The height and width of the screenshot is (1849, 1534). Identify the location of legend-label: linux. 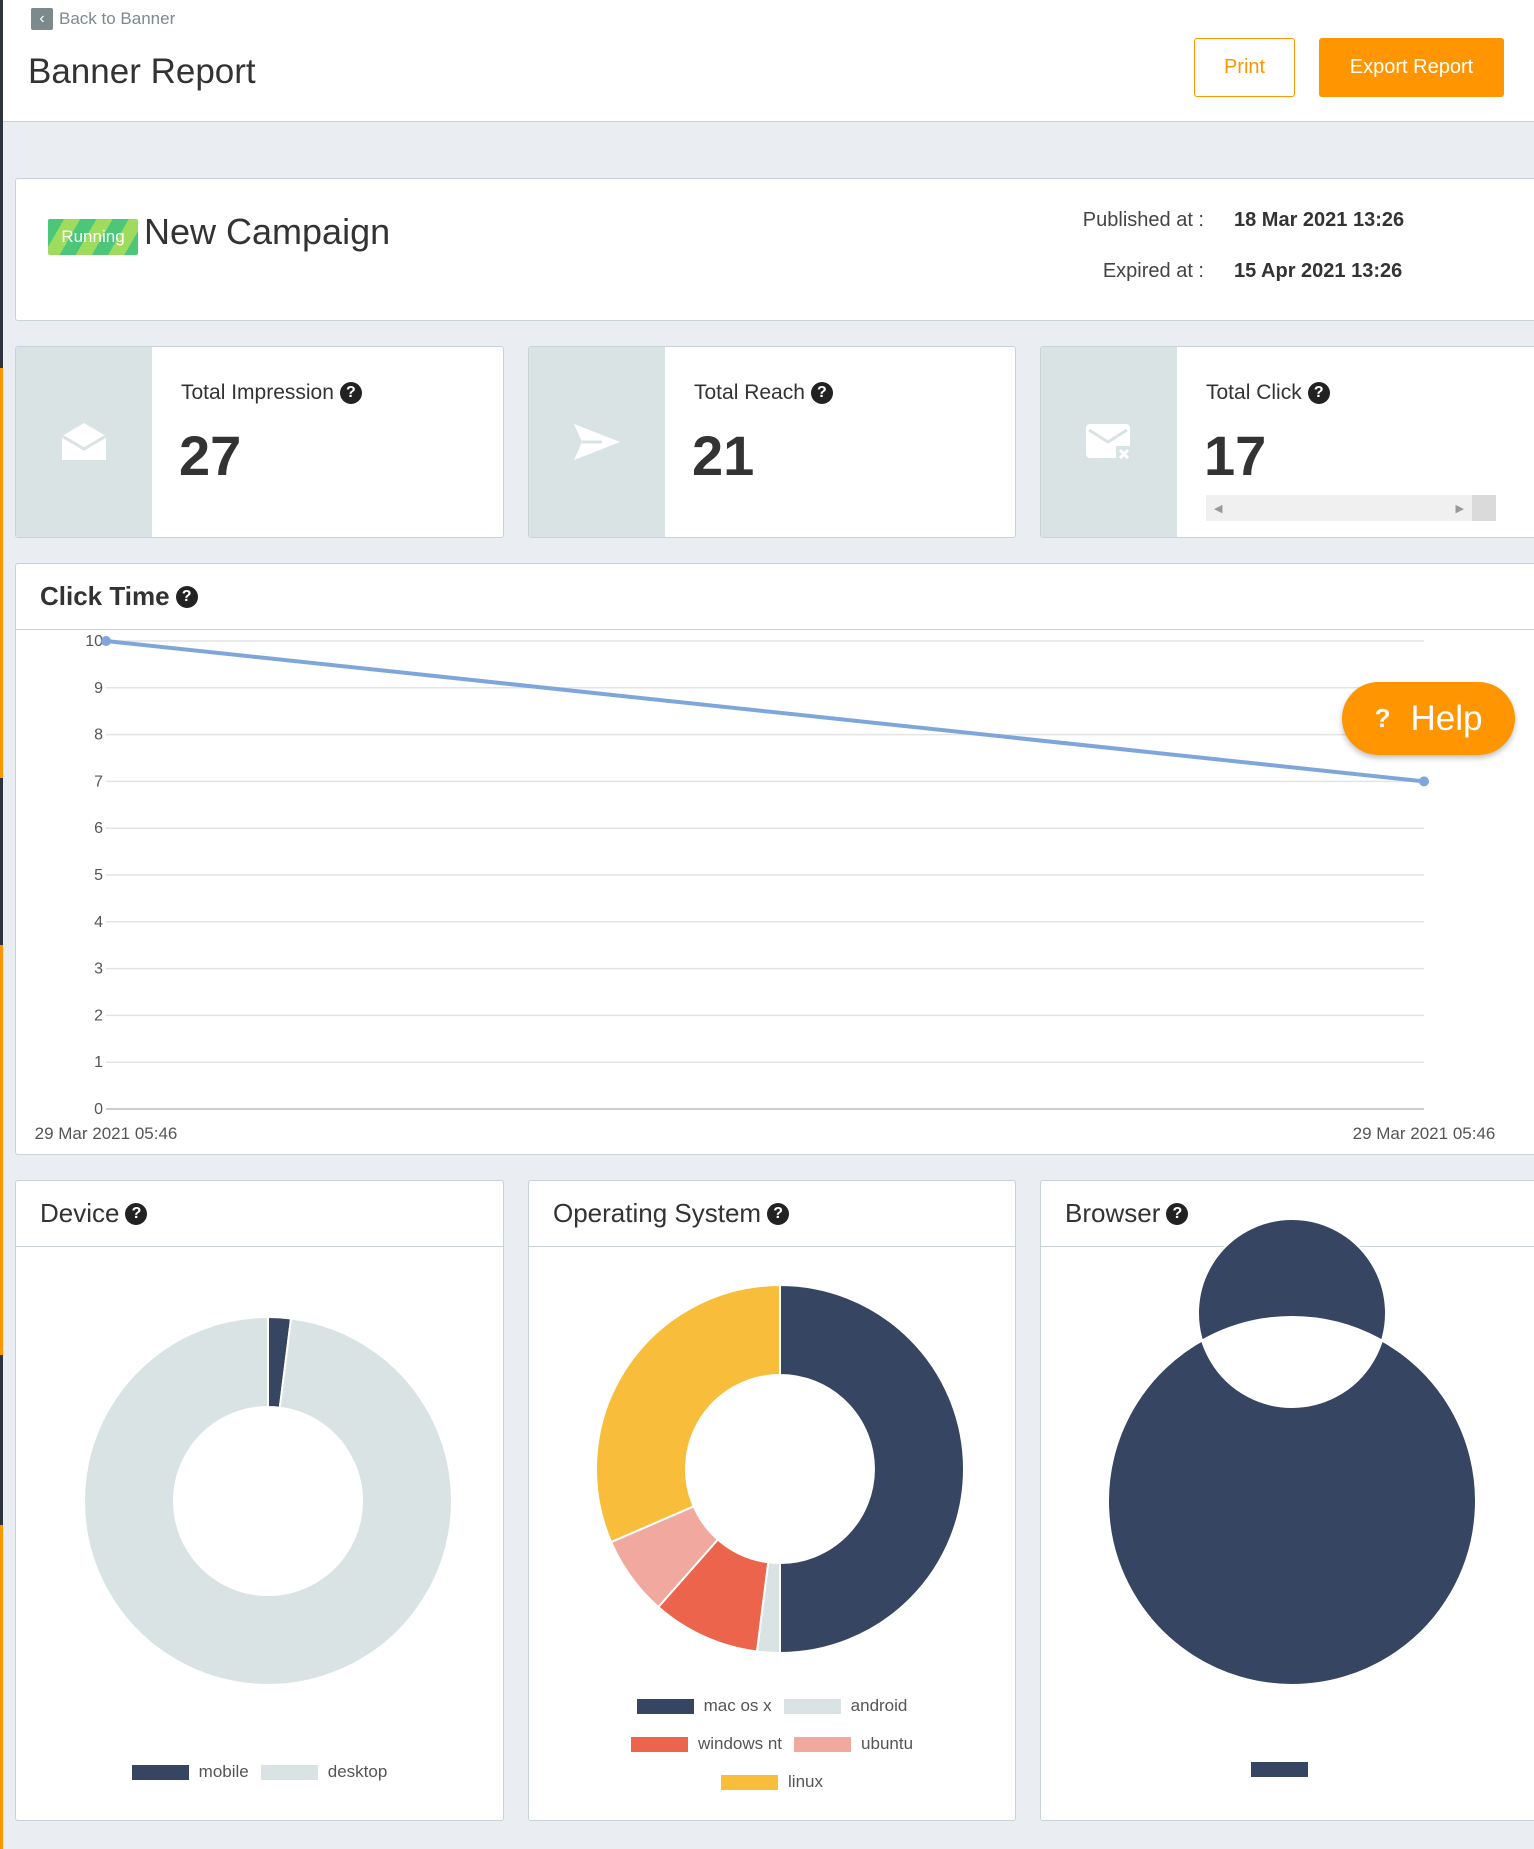
(805, 1781).